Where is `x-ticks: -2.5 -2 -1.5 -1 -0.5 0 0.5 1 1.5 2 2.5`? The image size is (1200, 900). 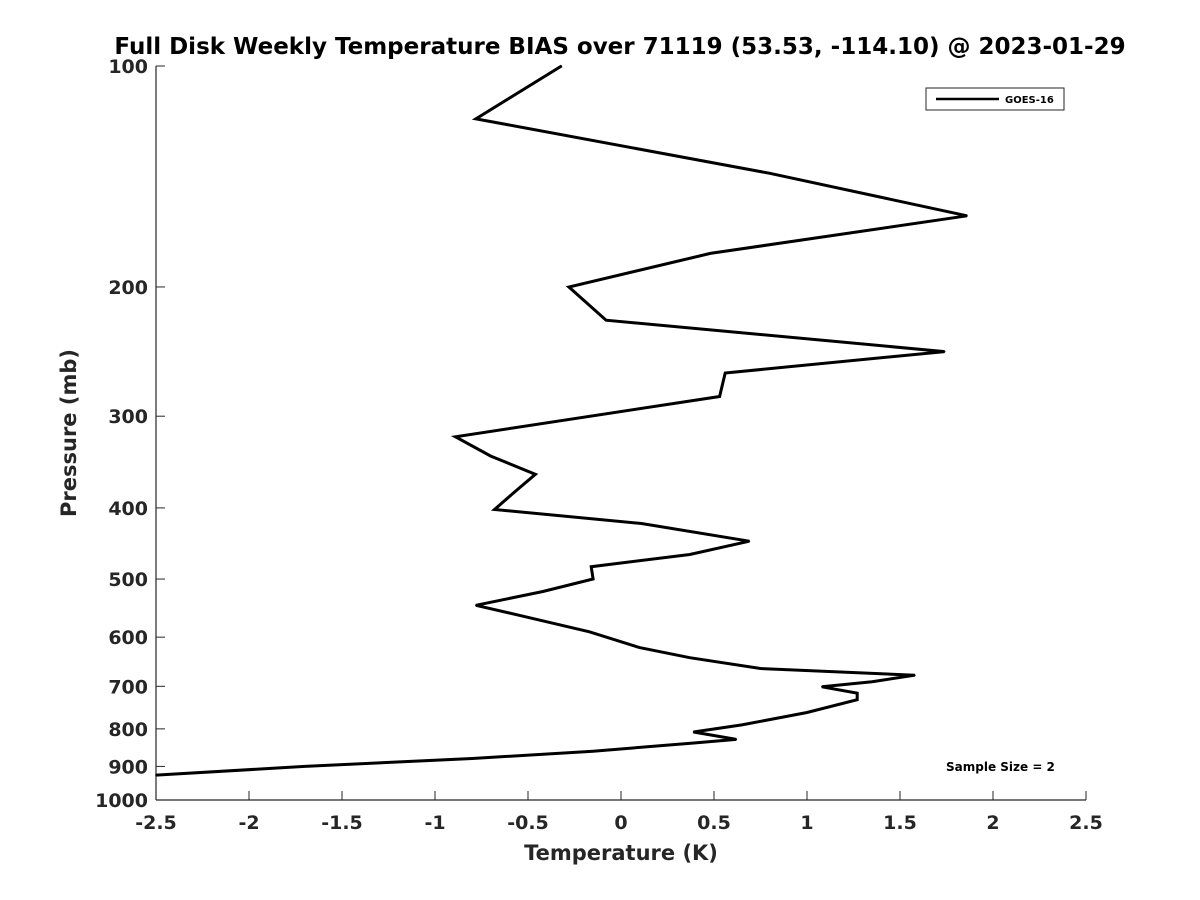 x-ticks: -2.5 -2 -1.5 -1 -0.5 0 0.5 1 1.5 2 2.5 is located at coordinates (619, 812).